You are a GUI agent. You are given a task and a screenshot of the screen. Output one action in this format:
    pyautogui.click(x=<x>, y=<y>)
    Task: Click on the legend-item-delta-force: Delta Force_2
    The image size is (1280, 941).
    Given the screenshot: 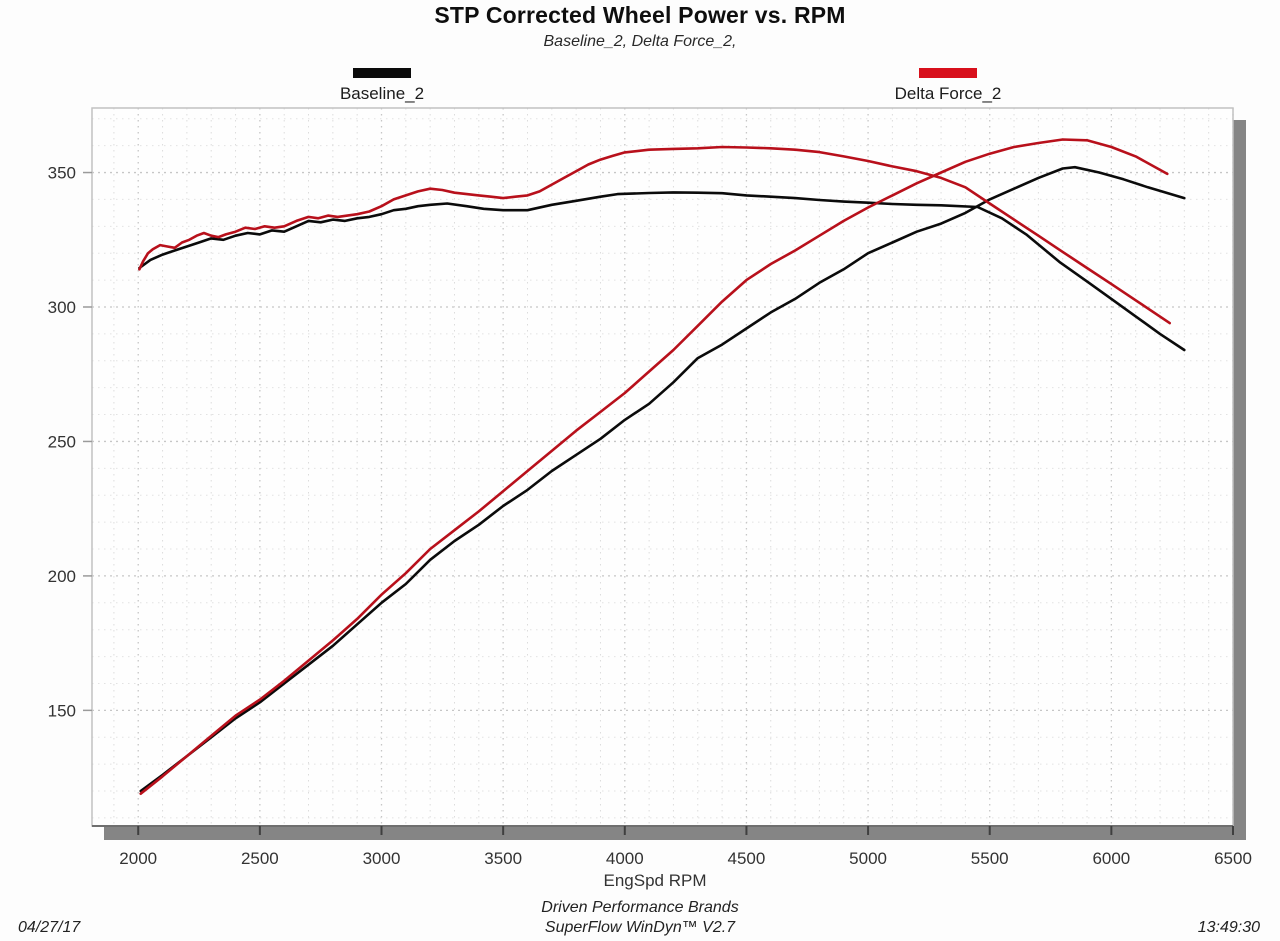 What is the action you would take?
    pyautogui.click(x=948, y=86)
    